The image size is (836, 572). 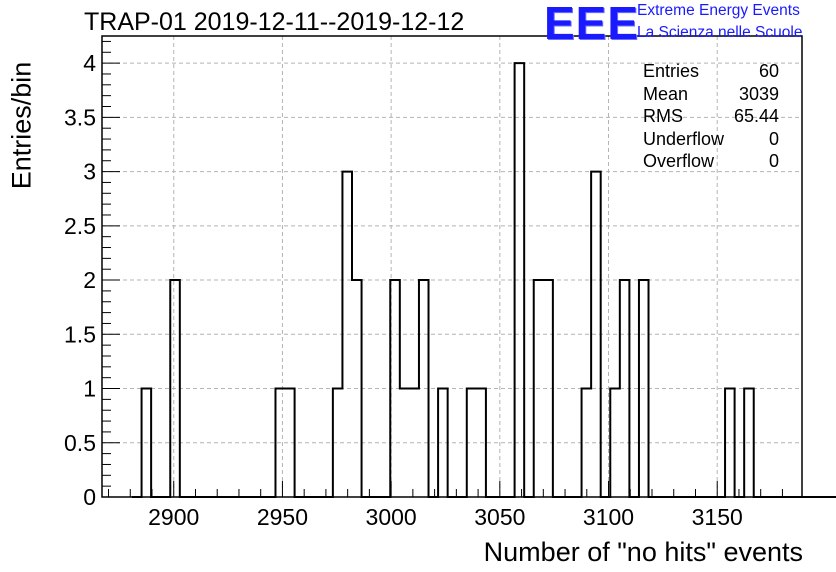 What do you see at coordinates (89, 172) in the screenshot?
I see `y-tick-label: 3` at bounding box center [89, 172].